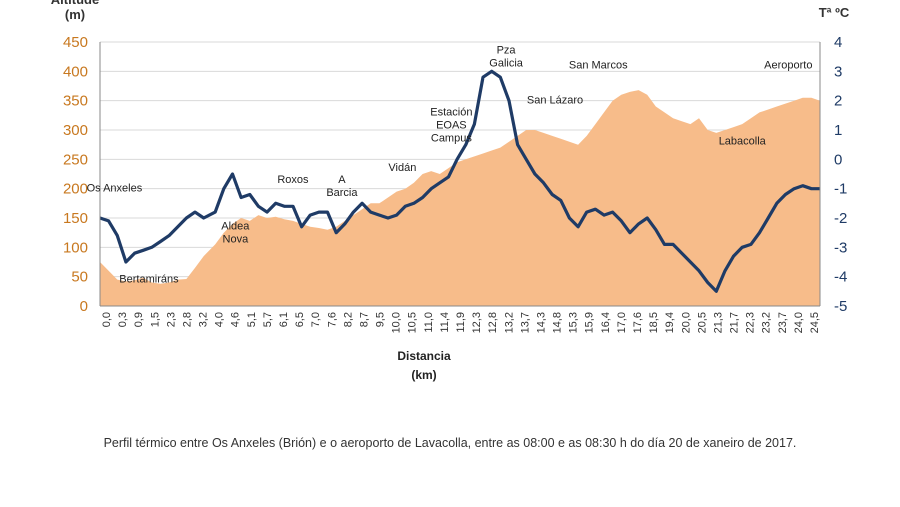  I want to click on x-tick-label: 7,6, so click(332, 319).